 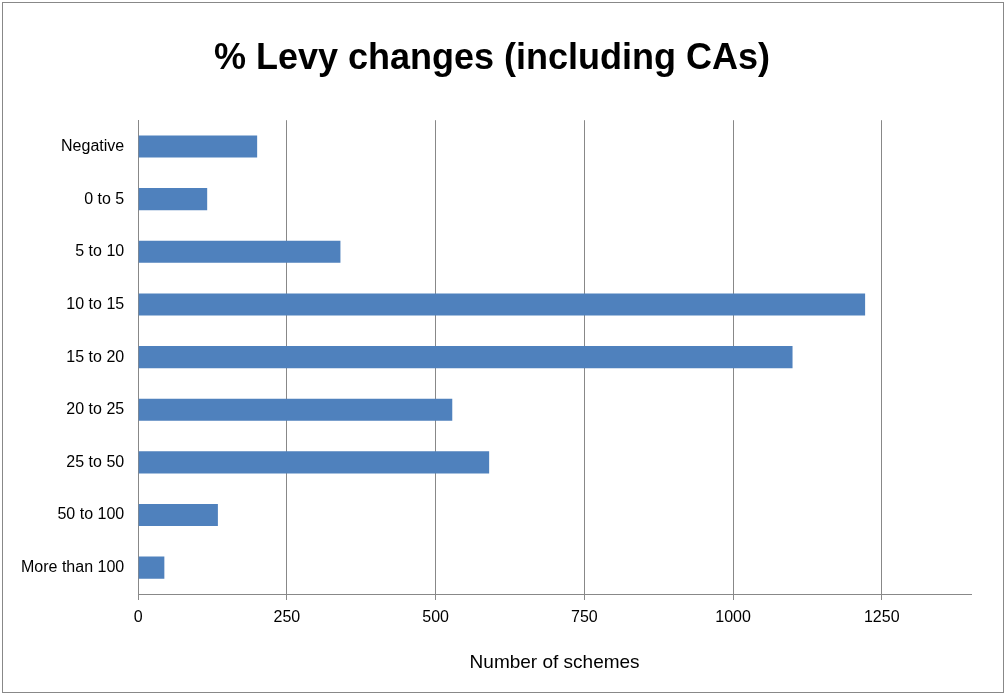 I want to click on y-tick-label: More than 100, so click(x=72, y=567).